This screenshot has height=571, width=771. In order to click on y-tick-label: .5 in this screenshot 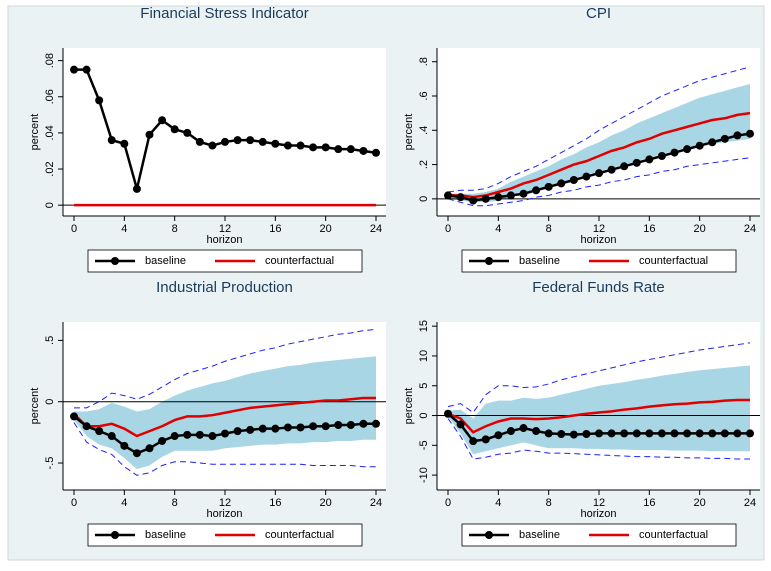, I will do `click(50, 340)`.